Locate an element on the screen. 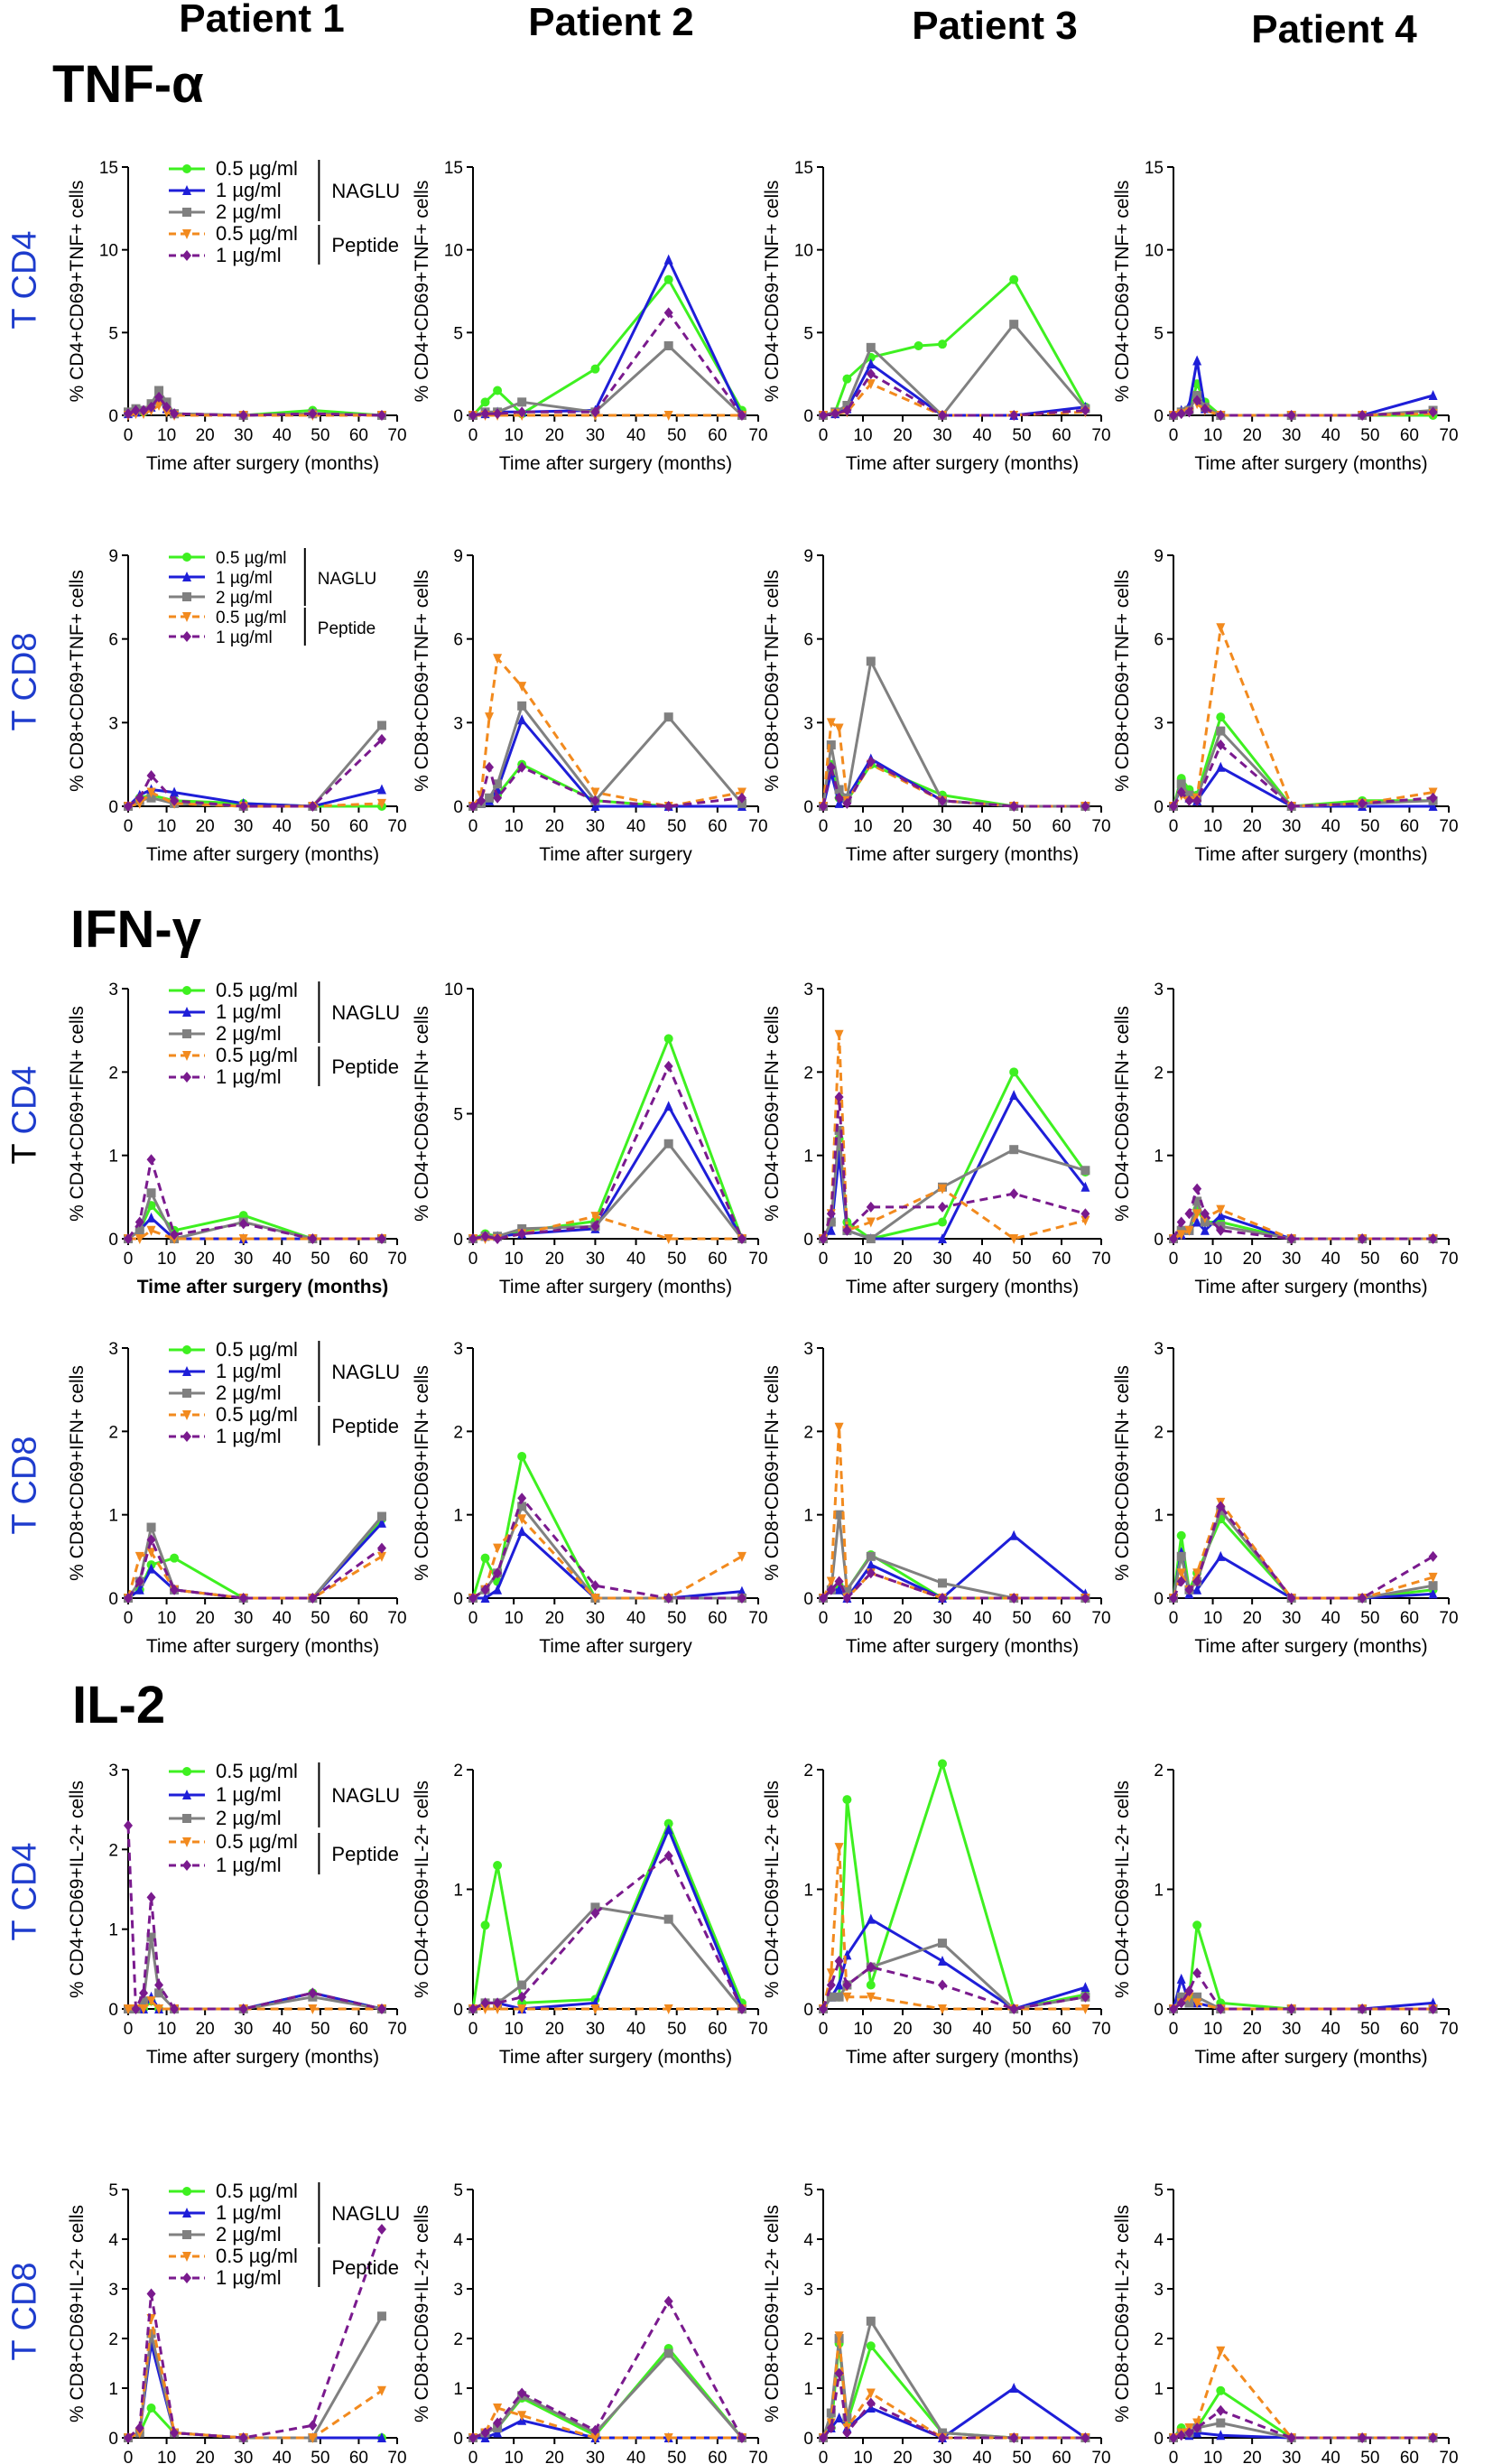 This screenshot has height=2464, width=1493. y-tick-label: 5 is located at coordinates (458, 333).